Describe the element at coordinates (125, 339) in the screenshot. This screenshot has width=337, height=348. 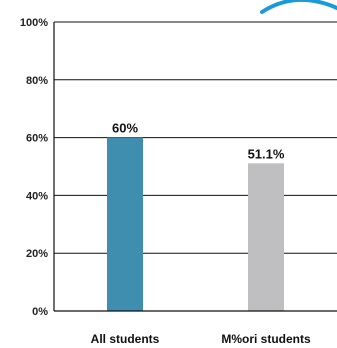
I see `category-label: All students` at that location.